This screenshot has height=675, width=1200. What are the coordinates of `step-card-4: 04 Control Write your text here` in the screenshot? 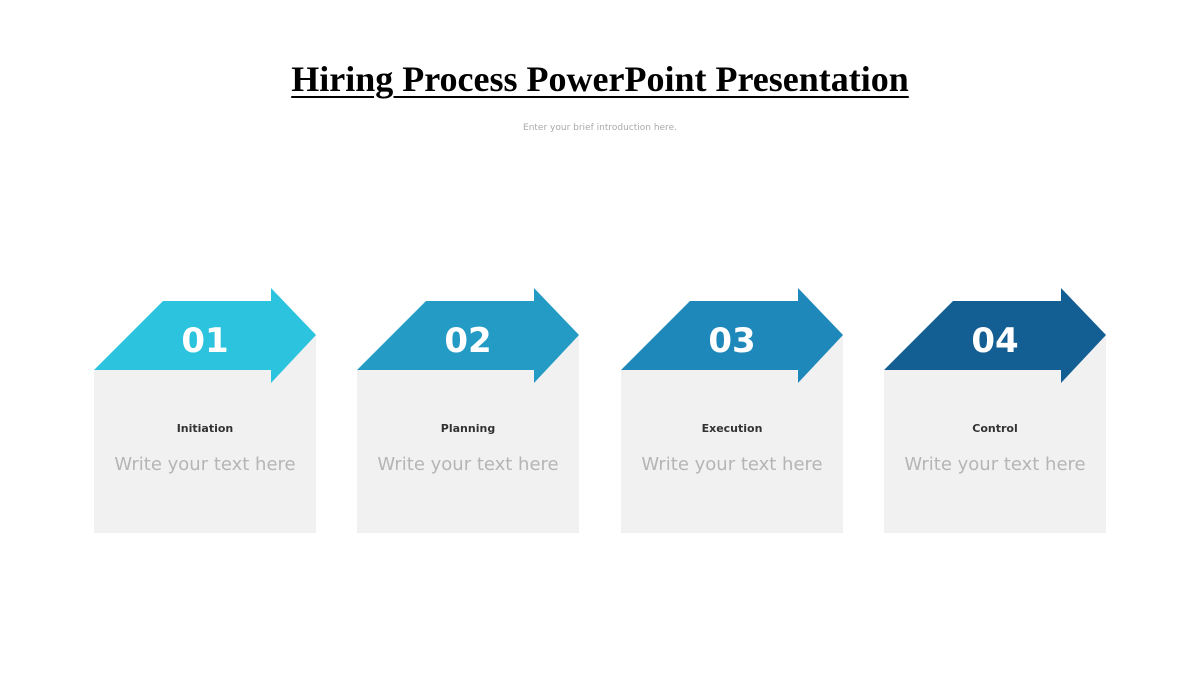 It's located at (996, 410).